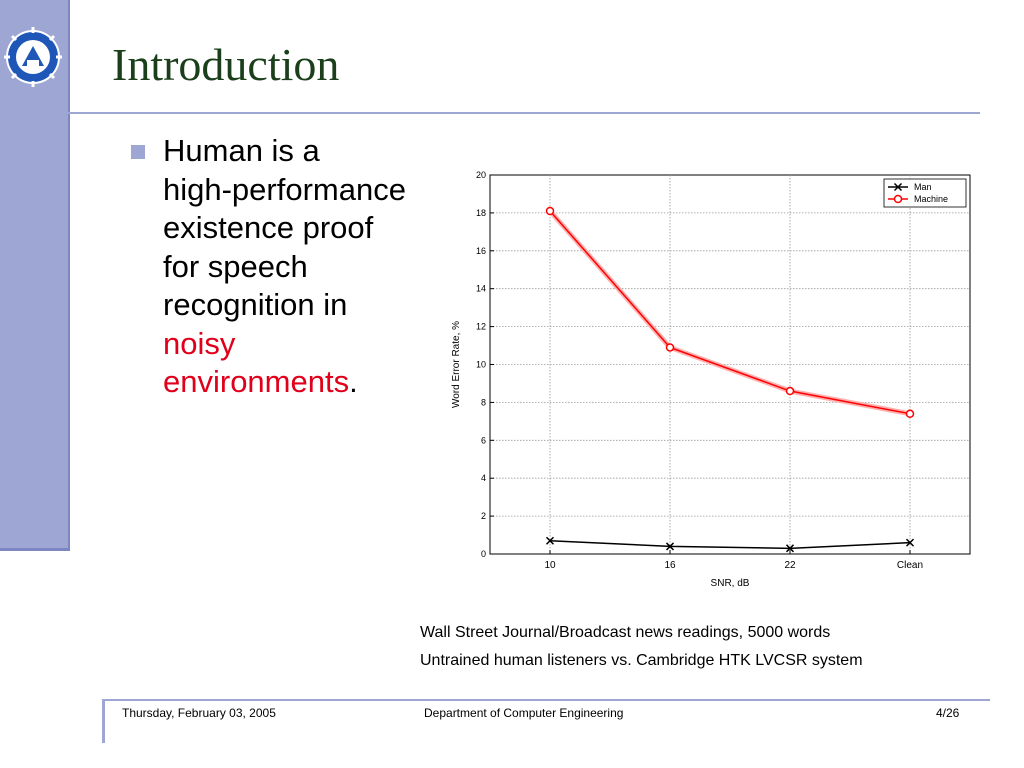 The width and height of the screenshot is (1024, 768). Describe the element at coordinates (481, 213) in the screenshot. I see `y-tick-label: 18` at that location.